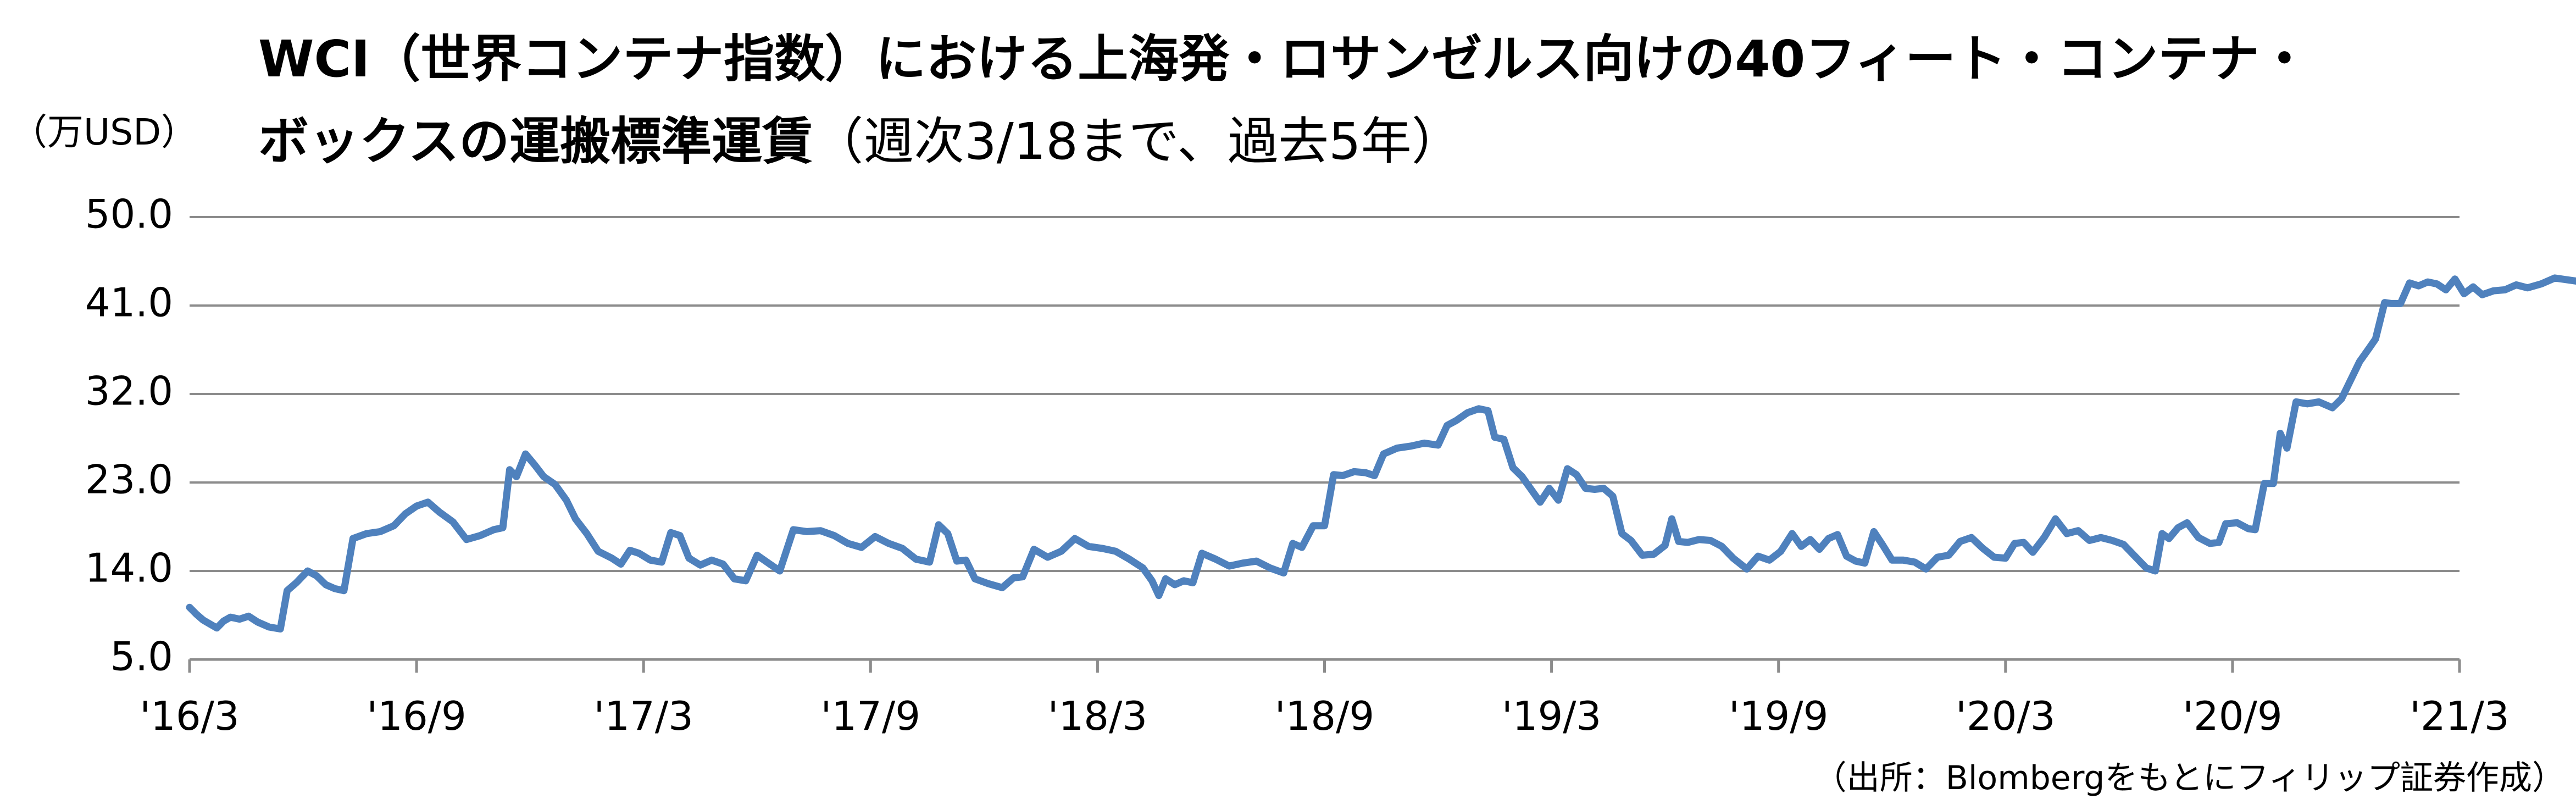 Image resolution: width=2576 pixels, height=810 pixels. Describe the element at coordinates (189, 716) in the screenshot. I see `x-tick-label: '16/3` at that location.